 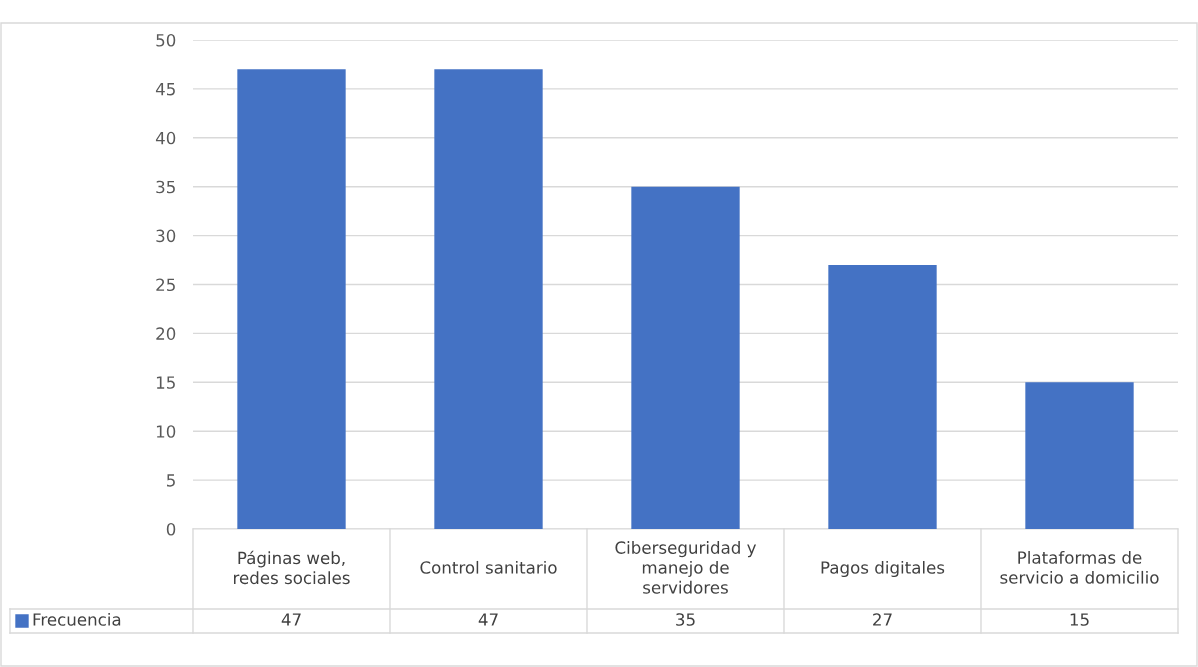 I want to click on x-tick-label: Plataformas de servicio a domicilio, so click(x=1079, y=567).